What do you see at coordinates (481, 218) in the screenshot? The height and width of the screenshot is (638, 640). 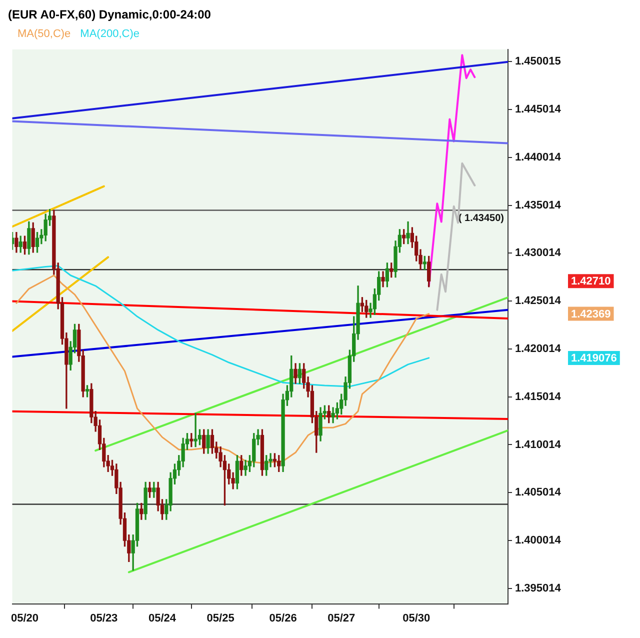 I see `ref-line-label: ( 1.43450)` at bounding box center [481, 218].